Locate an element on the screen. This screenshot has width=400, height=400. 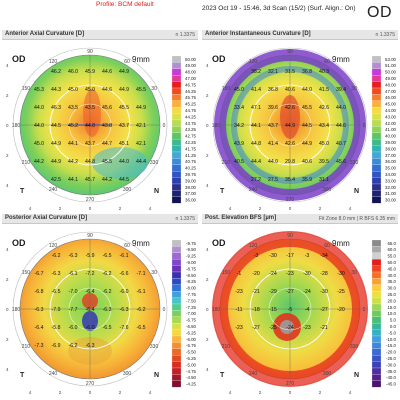
angle-label: 60 is located at coordinates (127, 246).